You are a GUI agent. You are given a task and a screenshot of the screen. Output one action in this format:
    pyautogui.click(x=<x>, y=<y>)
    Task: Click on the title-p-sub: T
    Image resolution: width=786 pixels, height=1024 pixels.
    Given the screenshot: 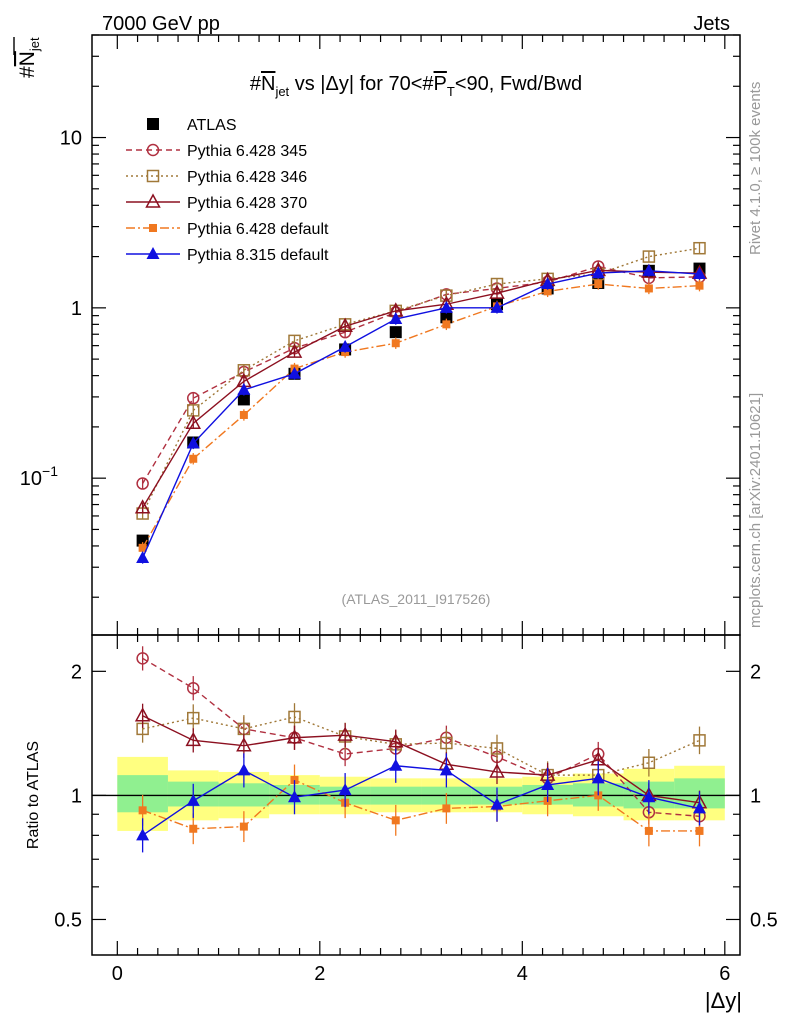 What is the action you would take?
    pyautogui.click(x=451, y=91)
    